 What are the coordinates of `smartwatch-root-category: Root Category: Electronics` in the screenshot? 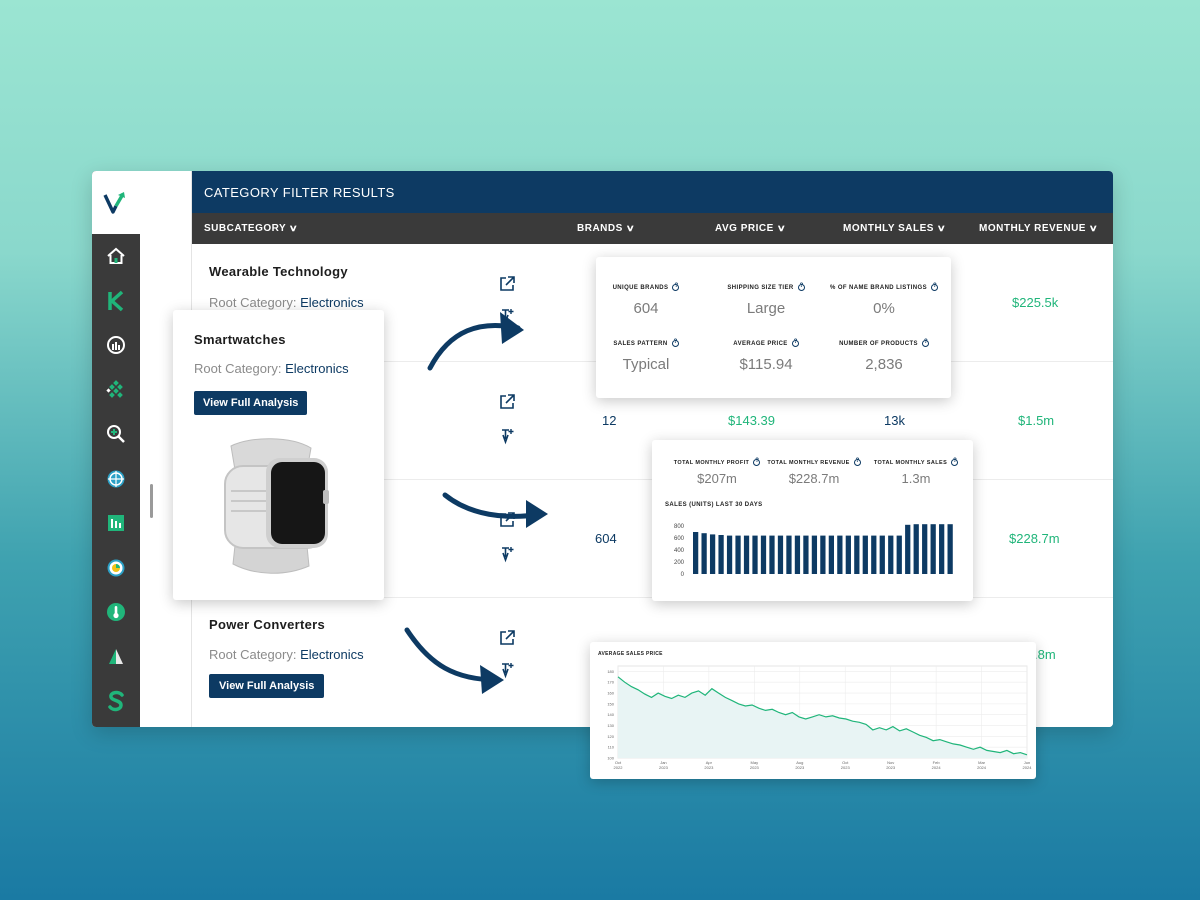 It's located at (271, 368).